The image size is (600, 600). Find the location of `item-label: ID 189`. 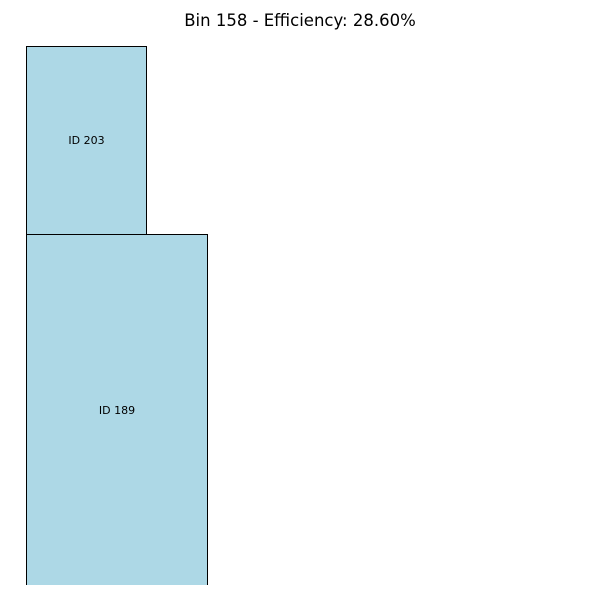

item-label: ID 189 is located at coordinates (117, 410).